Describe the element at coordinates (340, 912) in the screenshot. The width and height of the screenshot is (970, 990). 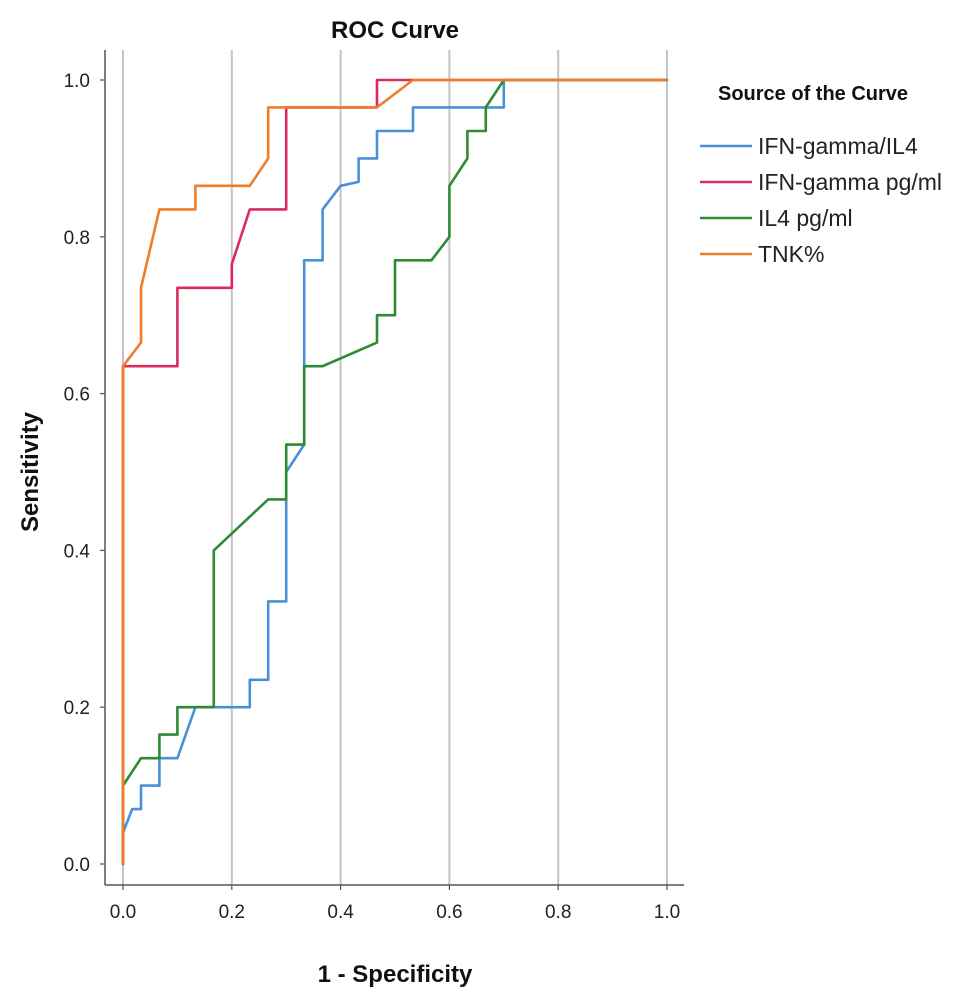
I see `x-tick-label-2: 0.4` at that location.